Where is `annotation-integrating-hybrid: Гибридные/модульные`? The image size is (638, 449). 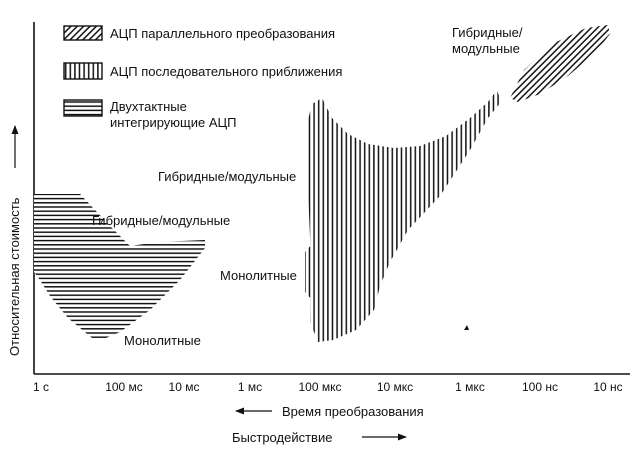
annotation-integrating-hybrid: Гибридные/модульные is located at coordinates (161, 220).